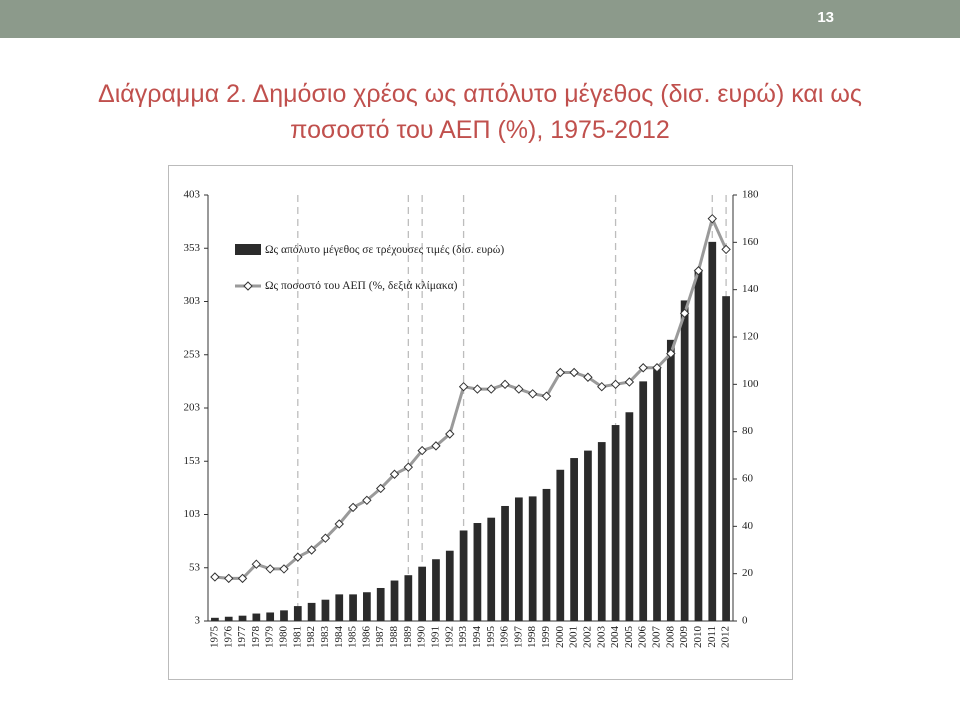  What do you see at coordinates (192, 248) in the screenshot?
I see `y-tick-label: 353` at bounding box center [192, 248].